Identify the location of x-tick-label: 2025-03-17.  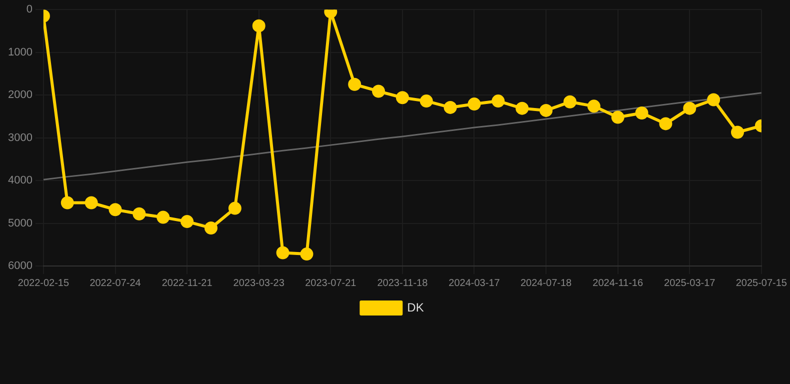
(690, 283).